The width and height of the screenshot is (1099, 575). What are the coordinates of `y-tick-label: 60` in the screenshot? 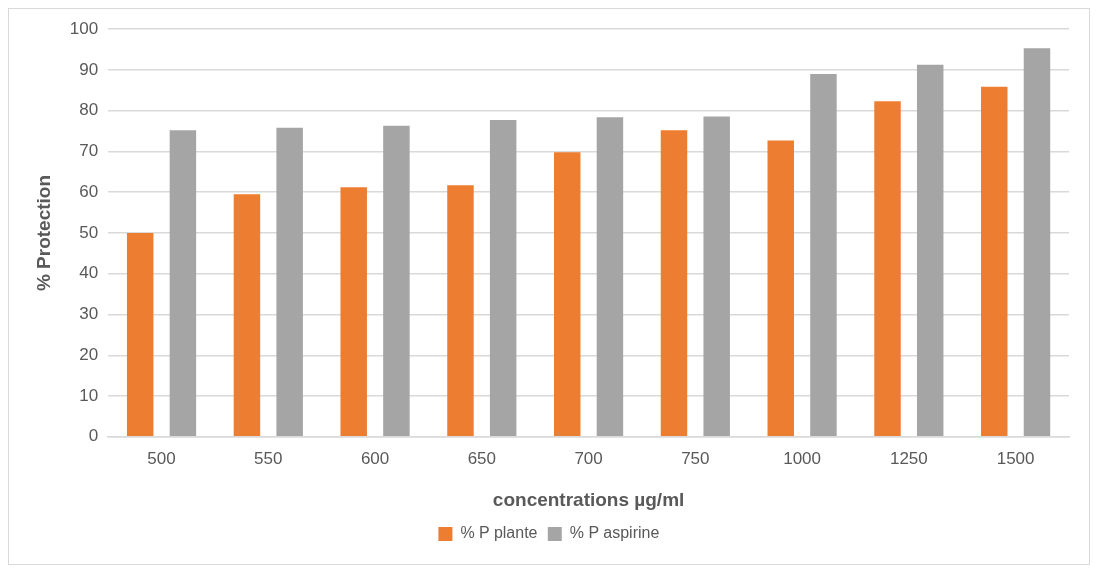 It's located at (89, 191).